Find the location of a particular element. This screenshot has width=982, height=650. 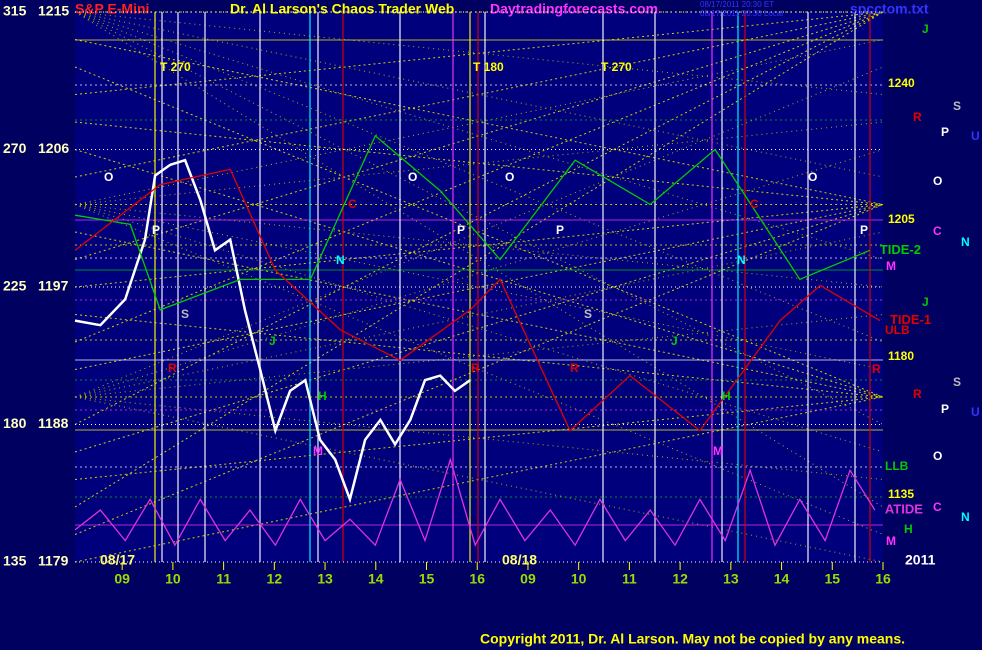

date-label: 08/18 is located at coordinates (519, 560).